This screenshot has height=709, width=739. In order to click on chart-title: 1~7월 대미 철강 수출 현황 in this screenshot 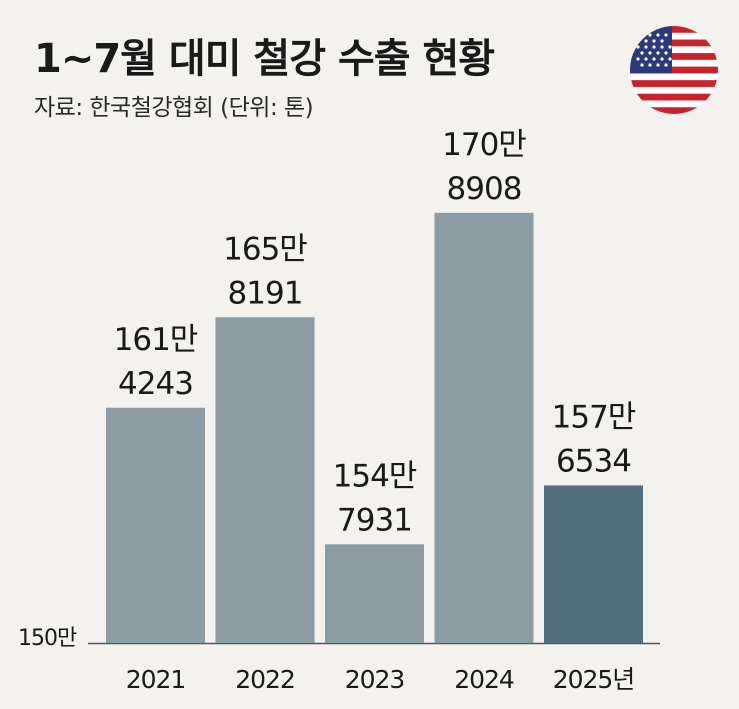, I will do `click(264, 59)`.